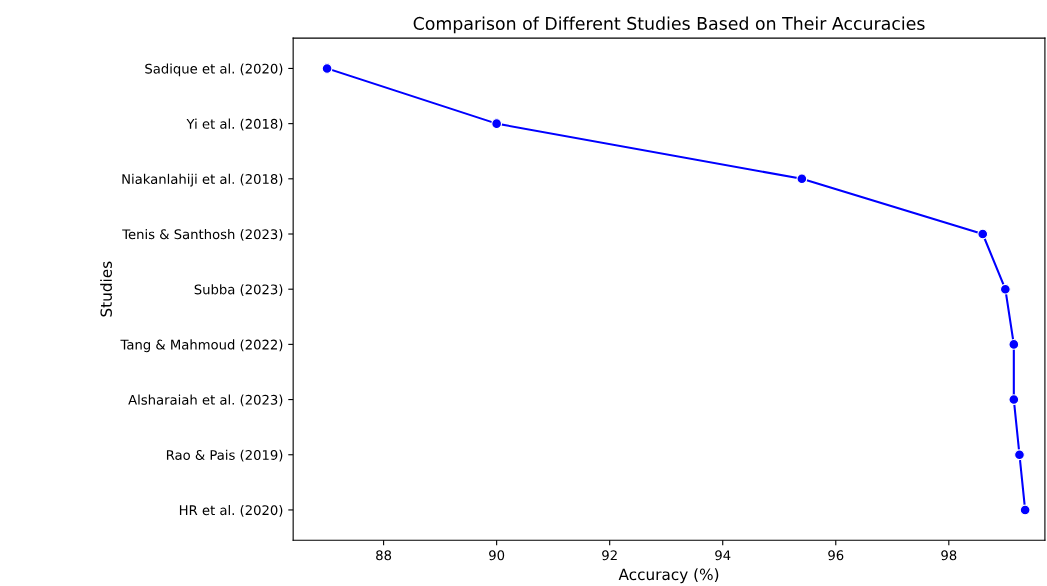 The height and width of the screenshot is (586, 1047). What do you see at coordinates (668, 576) in the screenshot?
I see `x-axis-title: Accuracy (%)` at bounding box center [668, 576].